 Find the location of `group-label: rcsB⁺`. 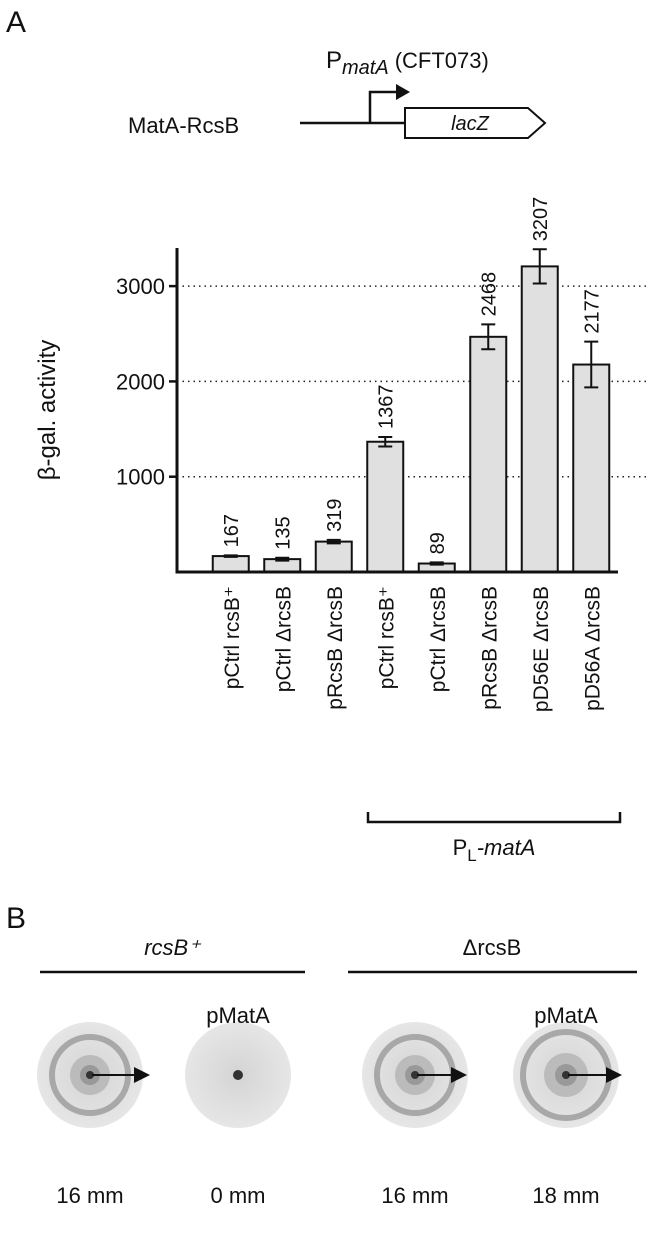

group-label: rcsB⁺ is located at coordinates (173, 947).